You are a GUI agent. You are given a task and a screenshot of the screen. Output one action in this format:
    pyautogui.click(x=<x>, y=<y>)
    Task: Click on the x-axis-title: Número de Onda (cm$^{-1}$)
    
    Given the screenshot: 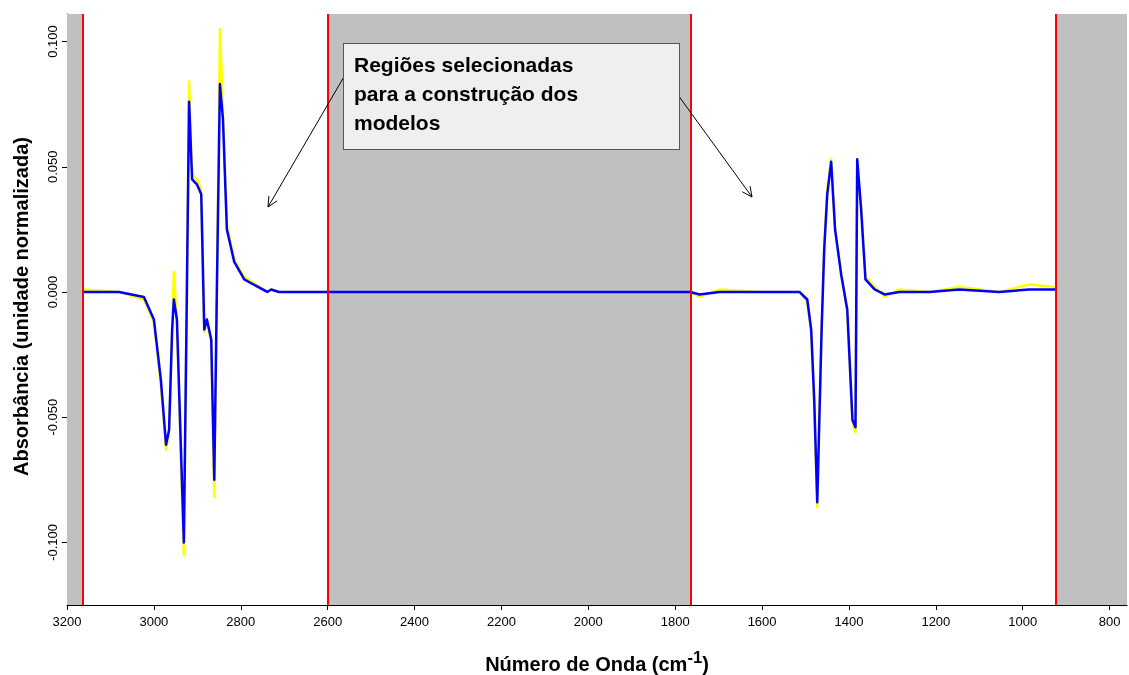 What is the action you would take?
    pyautogui.click(x=597, y=661)
    